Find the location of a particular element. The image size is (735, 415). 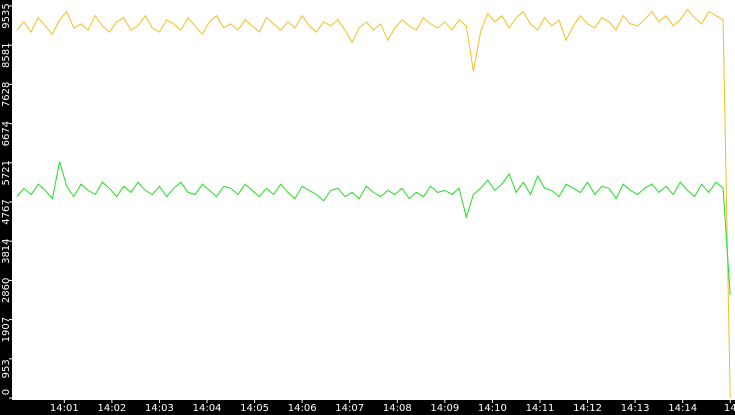

y-tick-label: 8581 is located at coordinates (6, 54).